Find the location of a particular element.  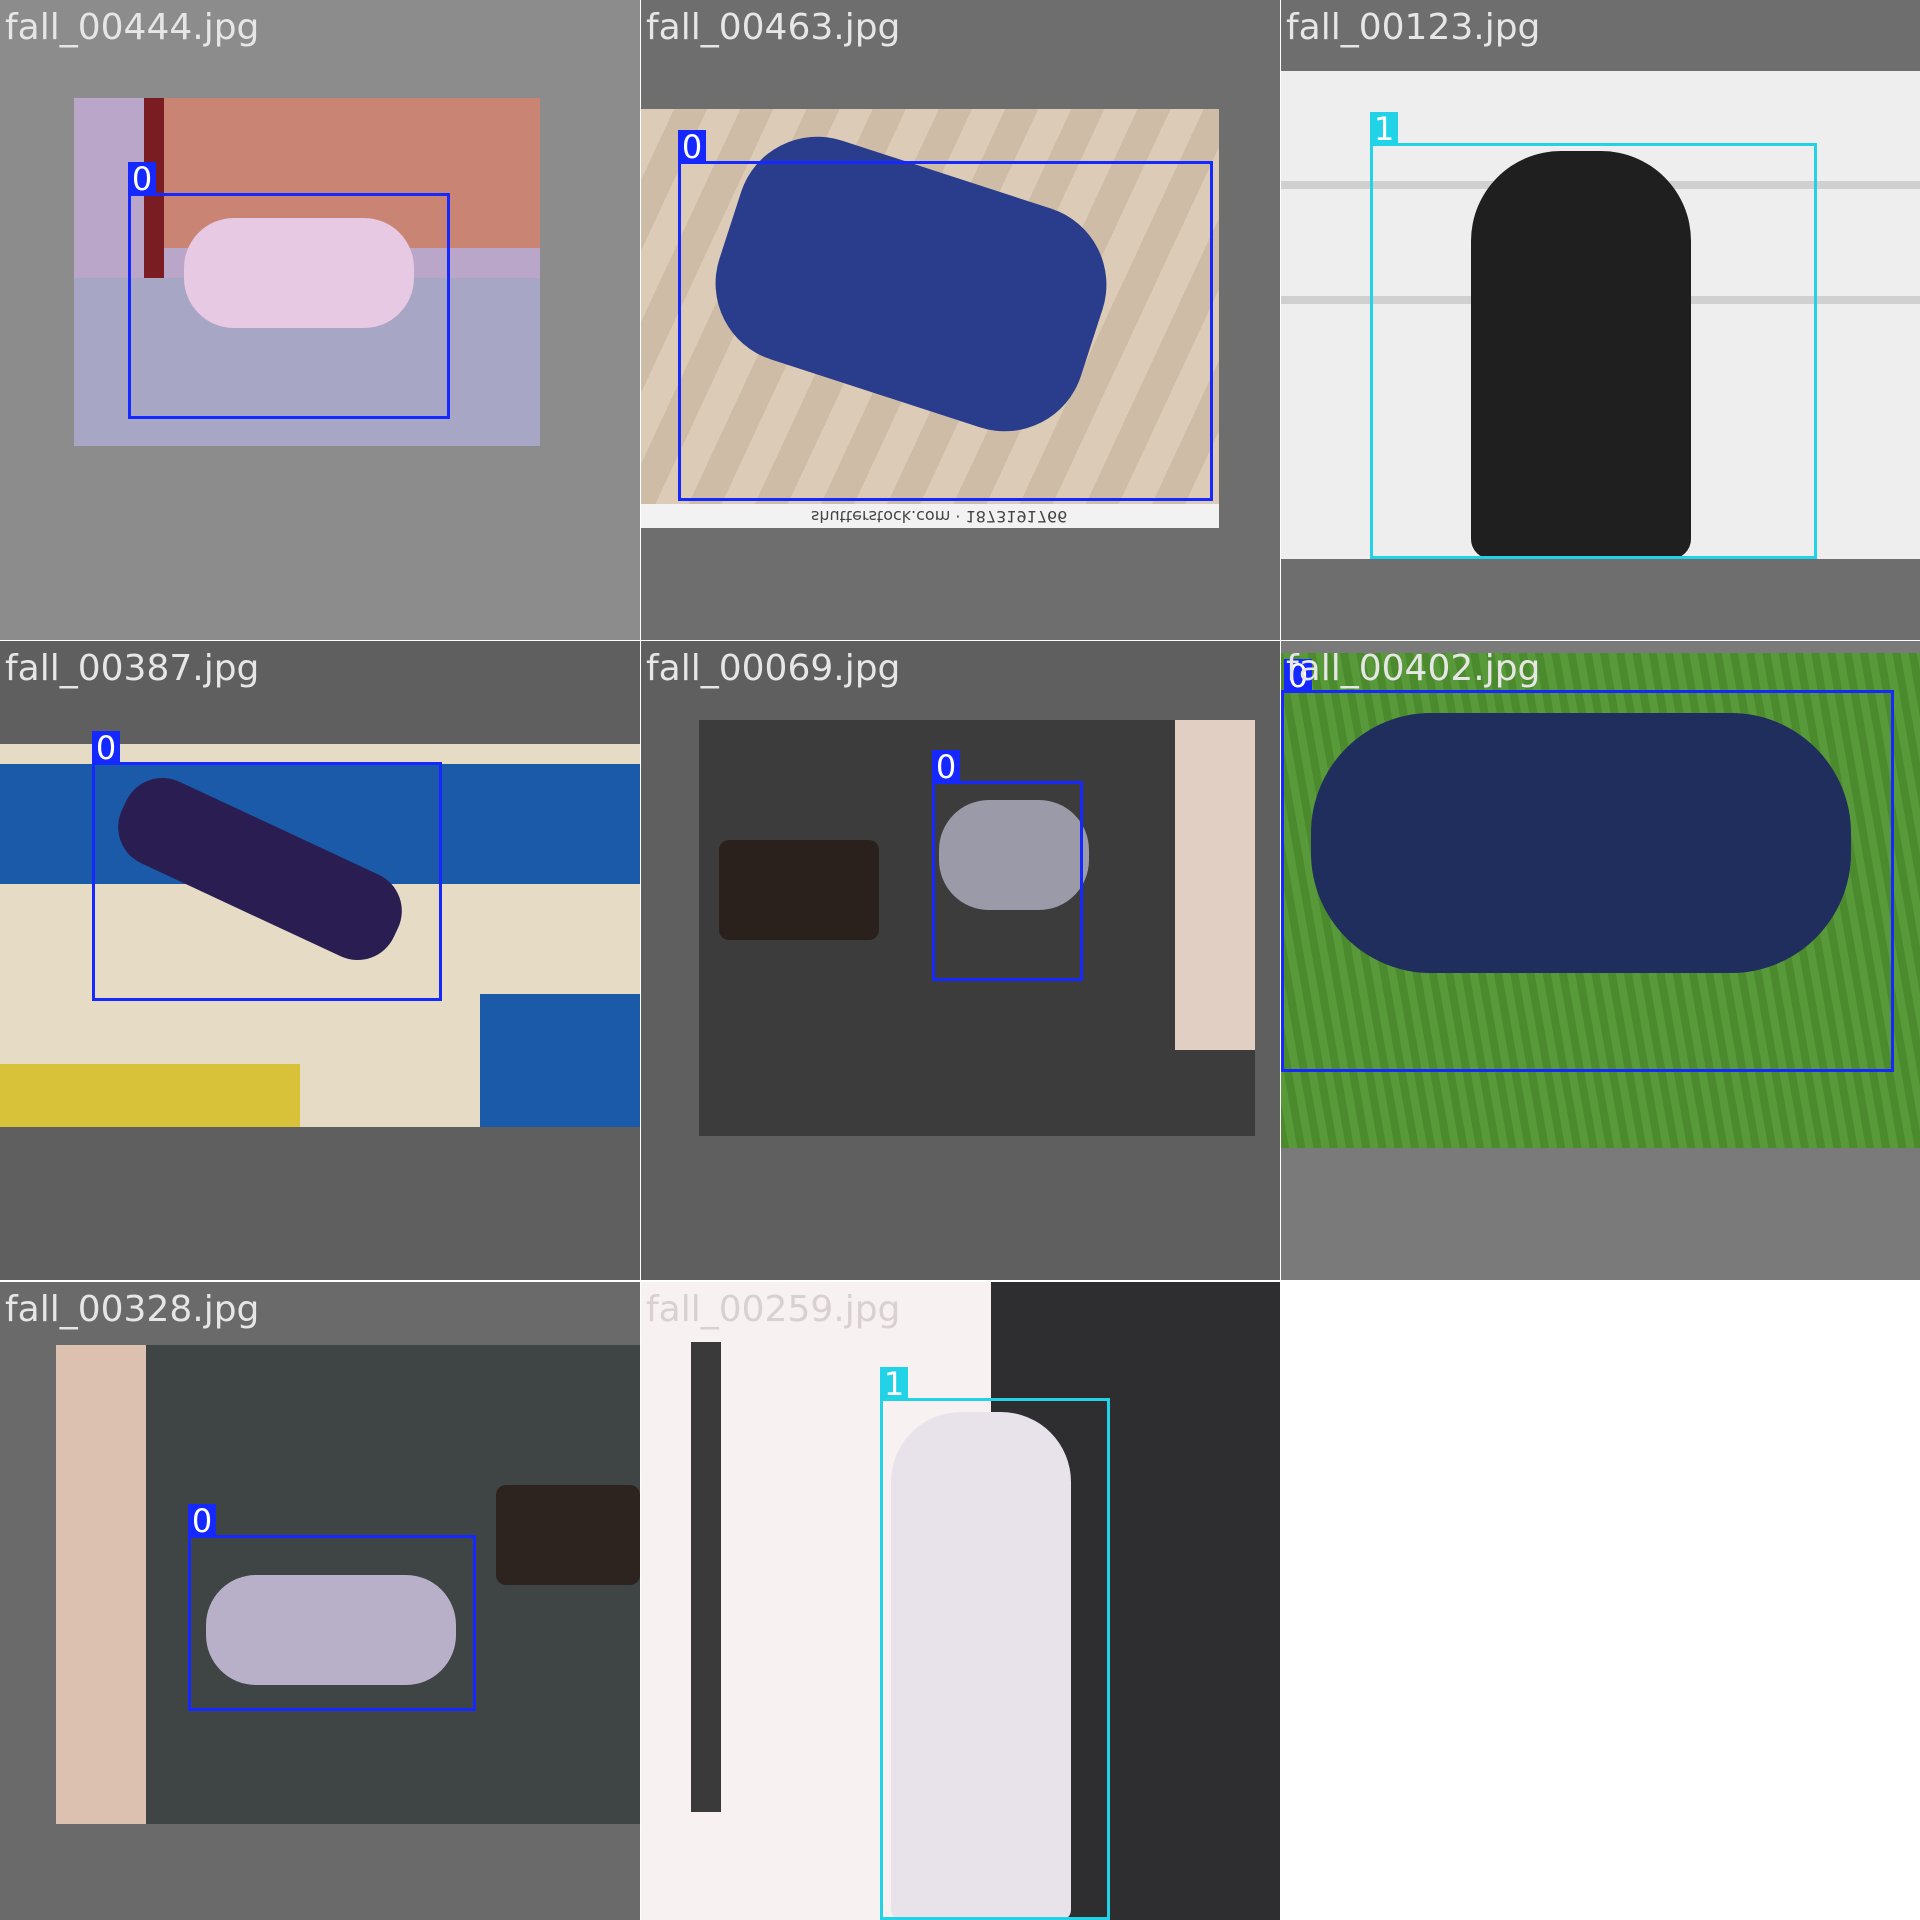

tile-fall-00402: 0 fall_00402.jpg is located at coordinates (1600, 960).